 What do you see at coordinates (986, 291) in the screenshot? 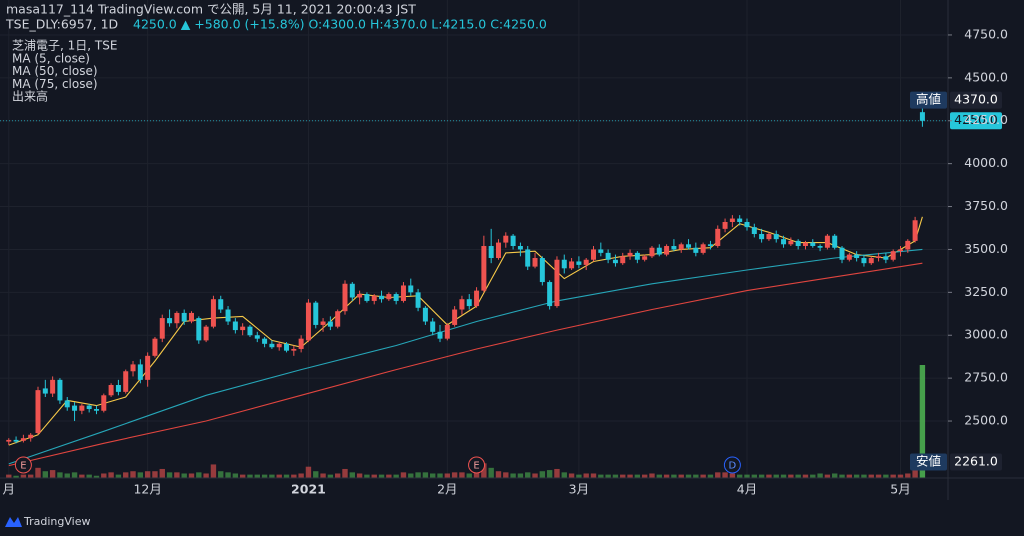
I see `y-tick-label: 3250.0` at bounding box center [986, 291].